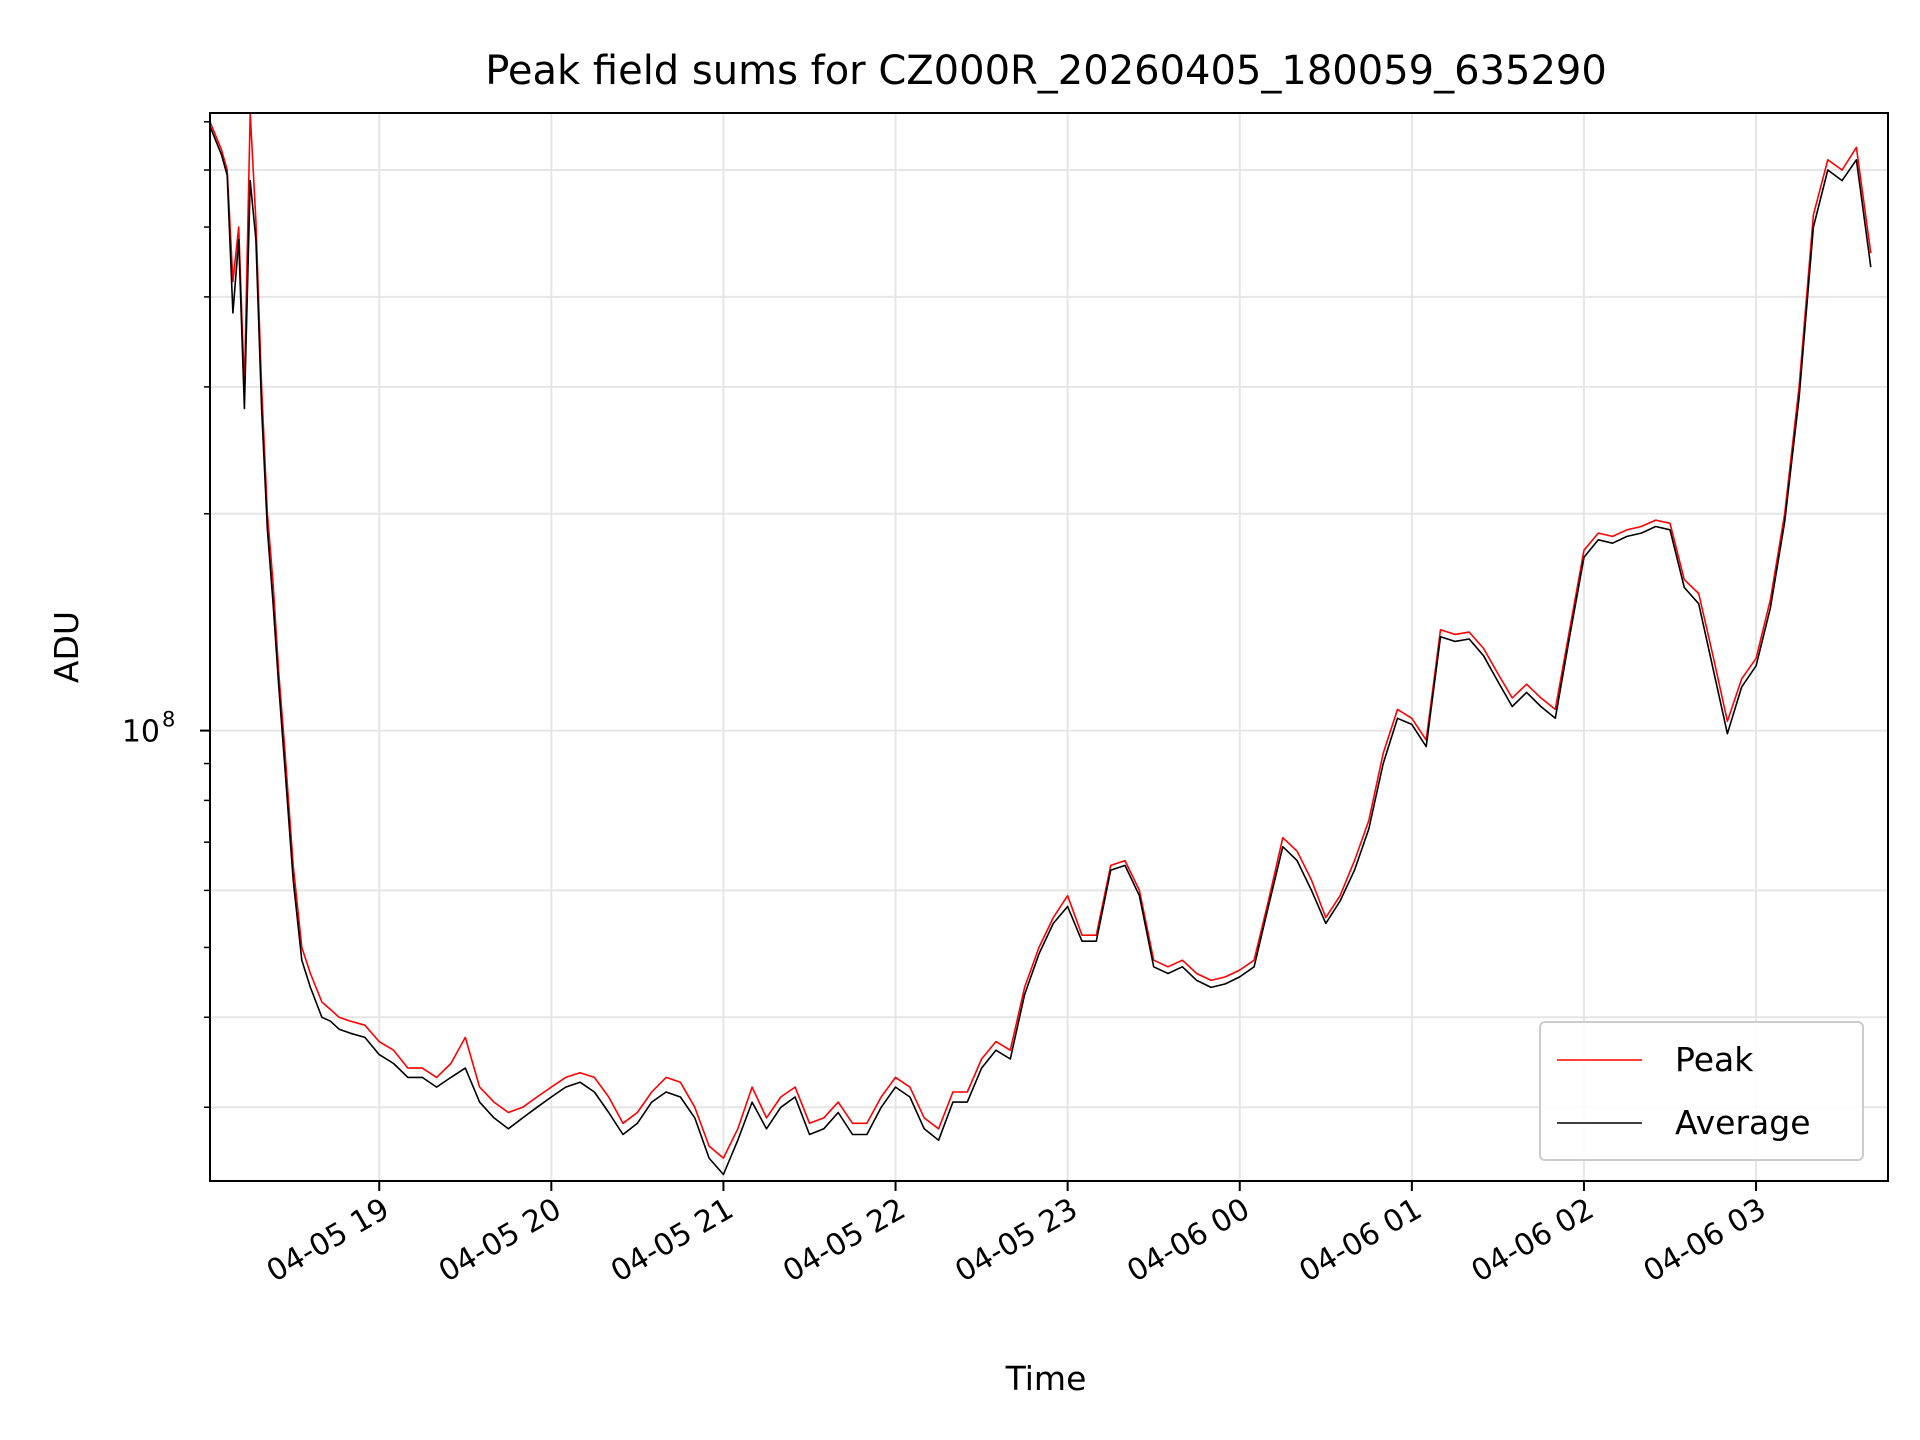 The image size is (1920, 1440). Describe the element at coordinates (141, 732) in the screenshot. I see `y-tick-label: 10` at that location.